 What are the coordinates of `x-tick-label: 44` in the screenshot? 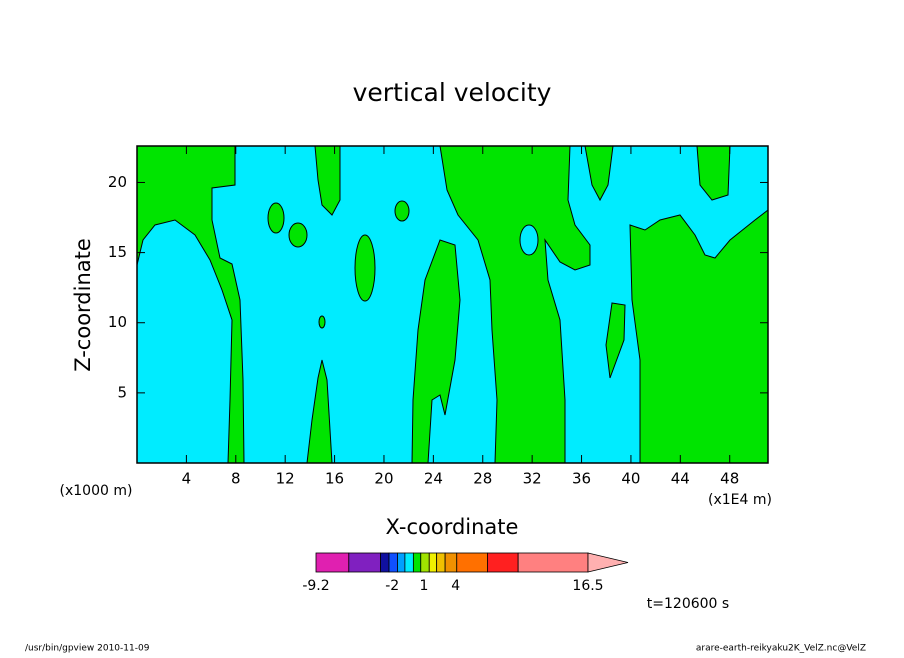 It's located at (680, 479).